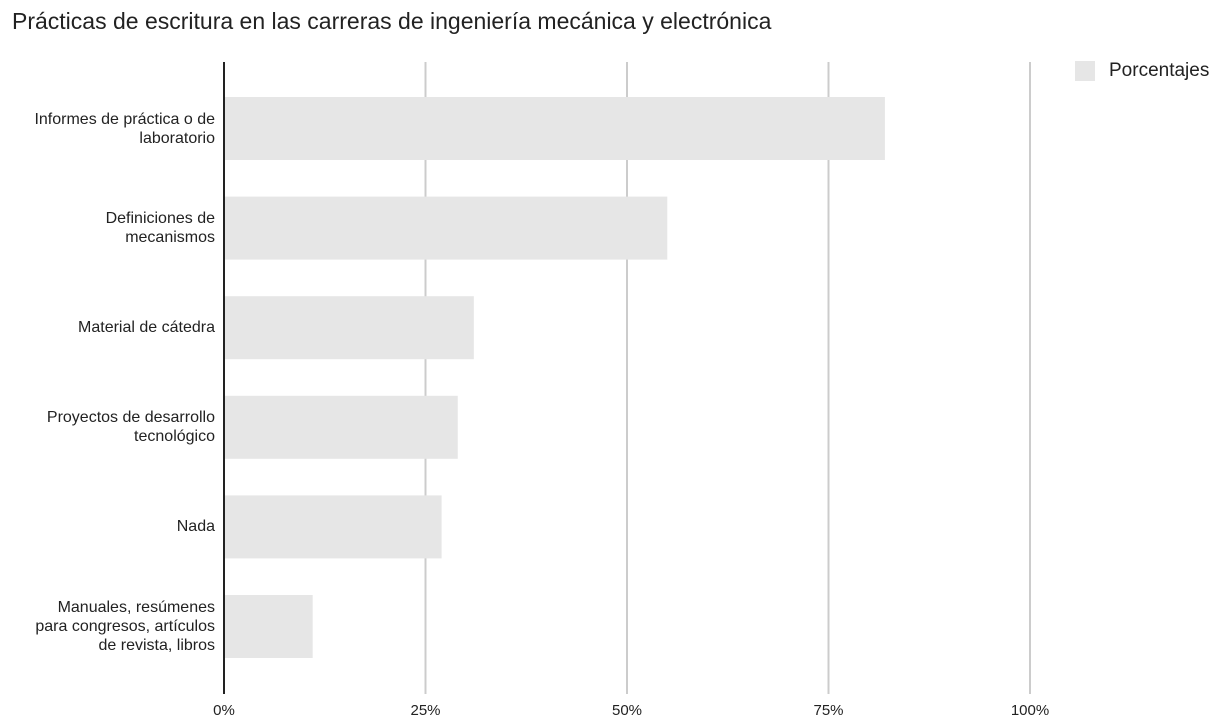  What do you see at coordinates (224, 710) in the screenshot?
I see `x-tick-label: 0%` at bounding box center [224, 710].